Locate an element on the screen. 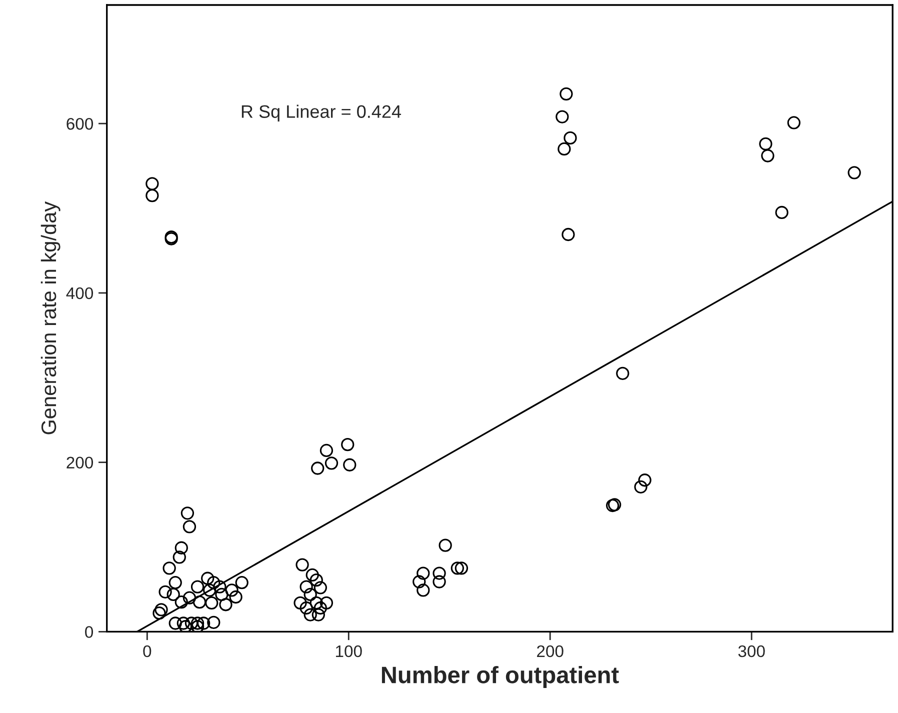  y-tick-label: 400 is located at coordinates (80, 293).